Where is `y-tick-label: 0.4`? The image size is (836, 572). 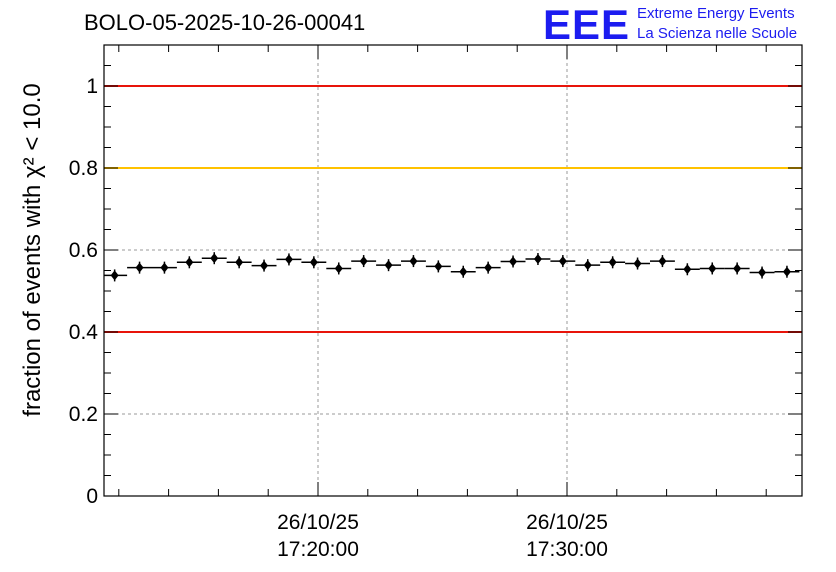
y-tick-label: 0.4 is located at coordinates (84, 332).